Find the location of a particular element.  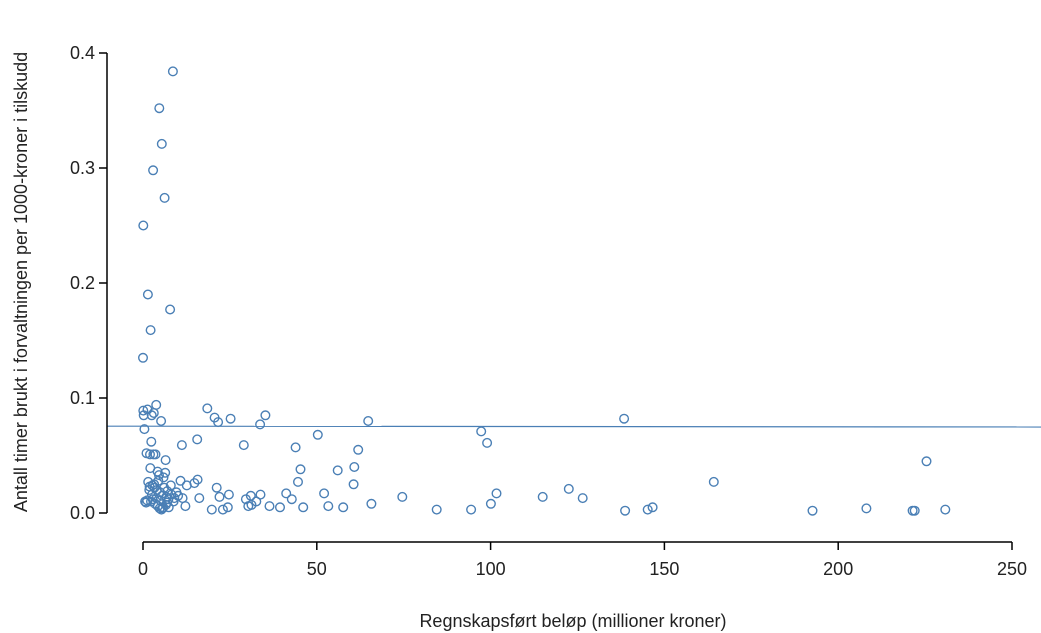

reference-line is located at coordinates (573, 426).